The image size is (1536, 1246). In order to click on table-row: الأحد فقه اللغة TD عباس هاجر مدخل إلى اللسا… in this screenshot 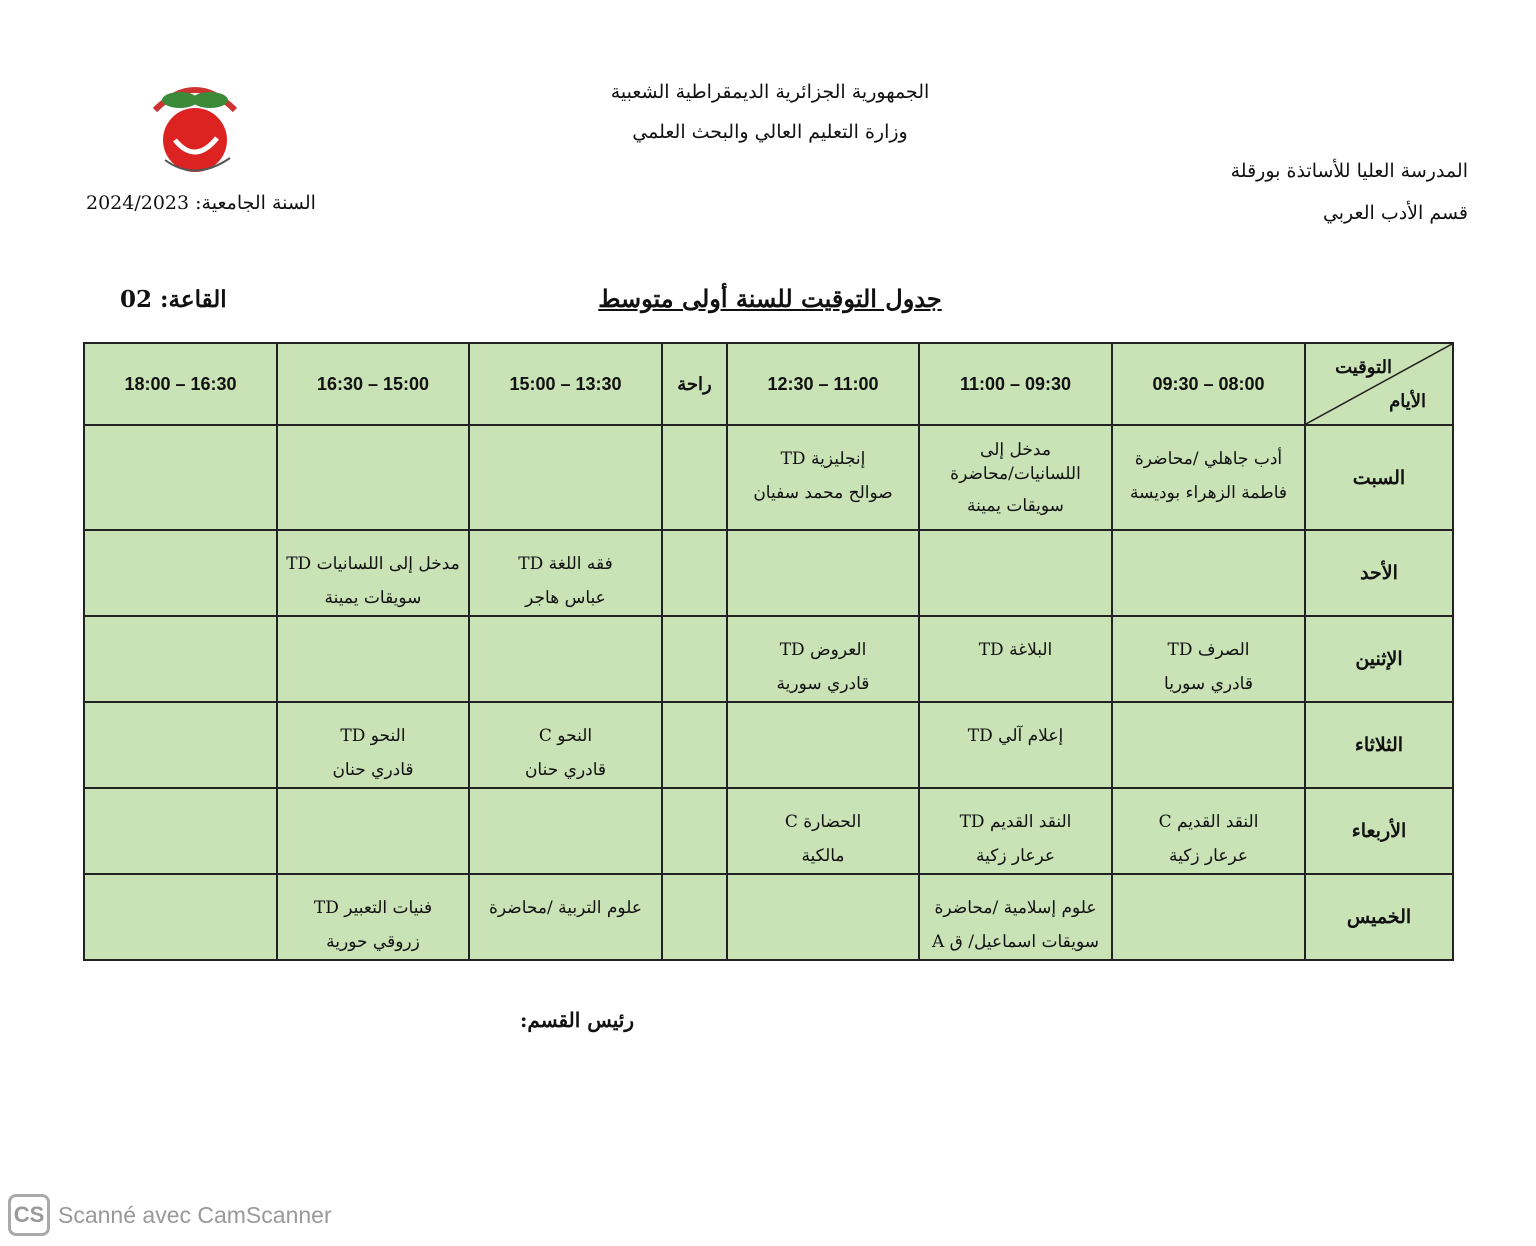, I will do `click(768, 573)`.